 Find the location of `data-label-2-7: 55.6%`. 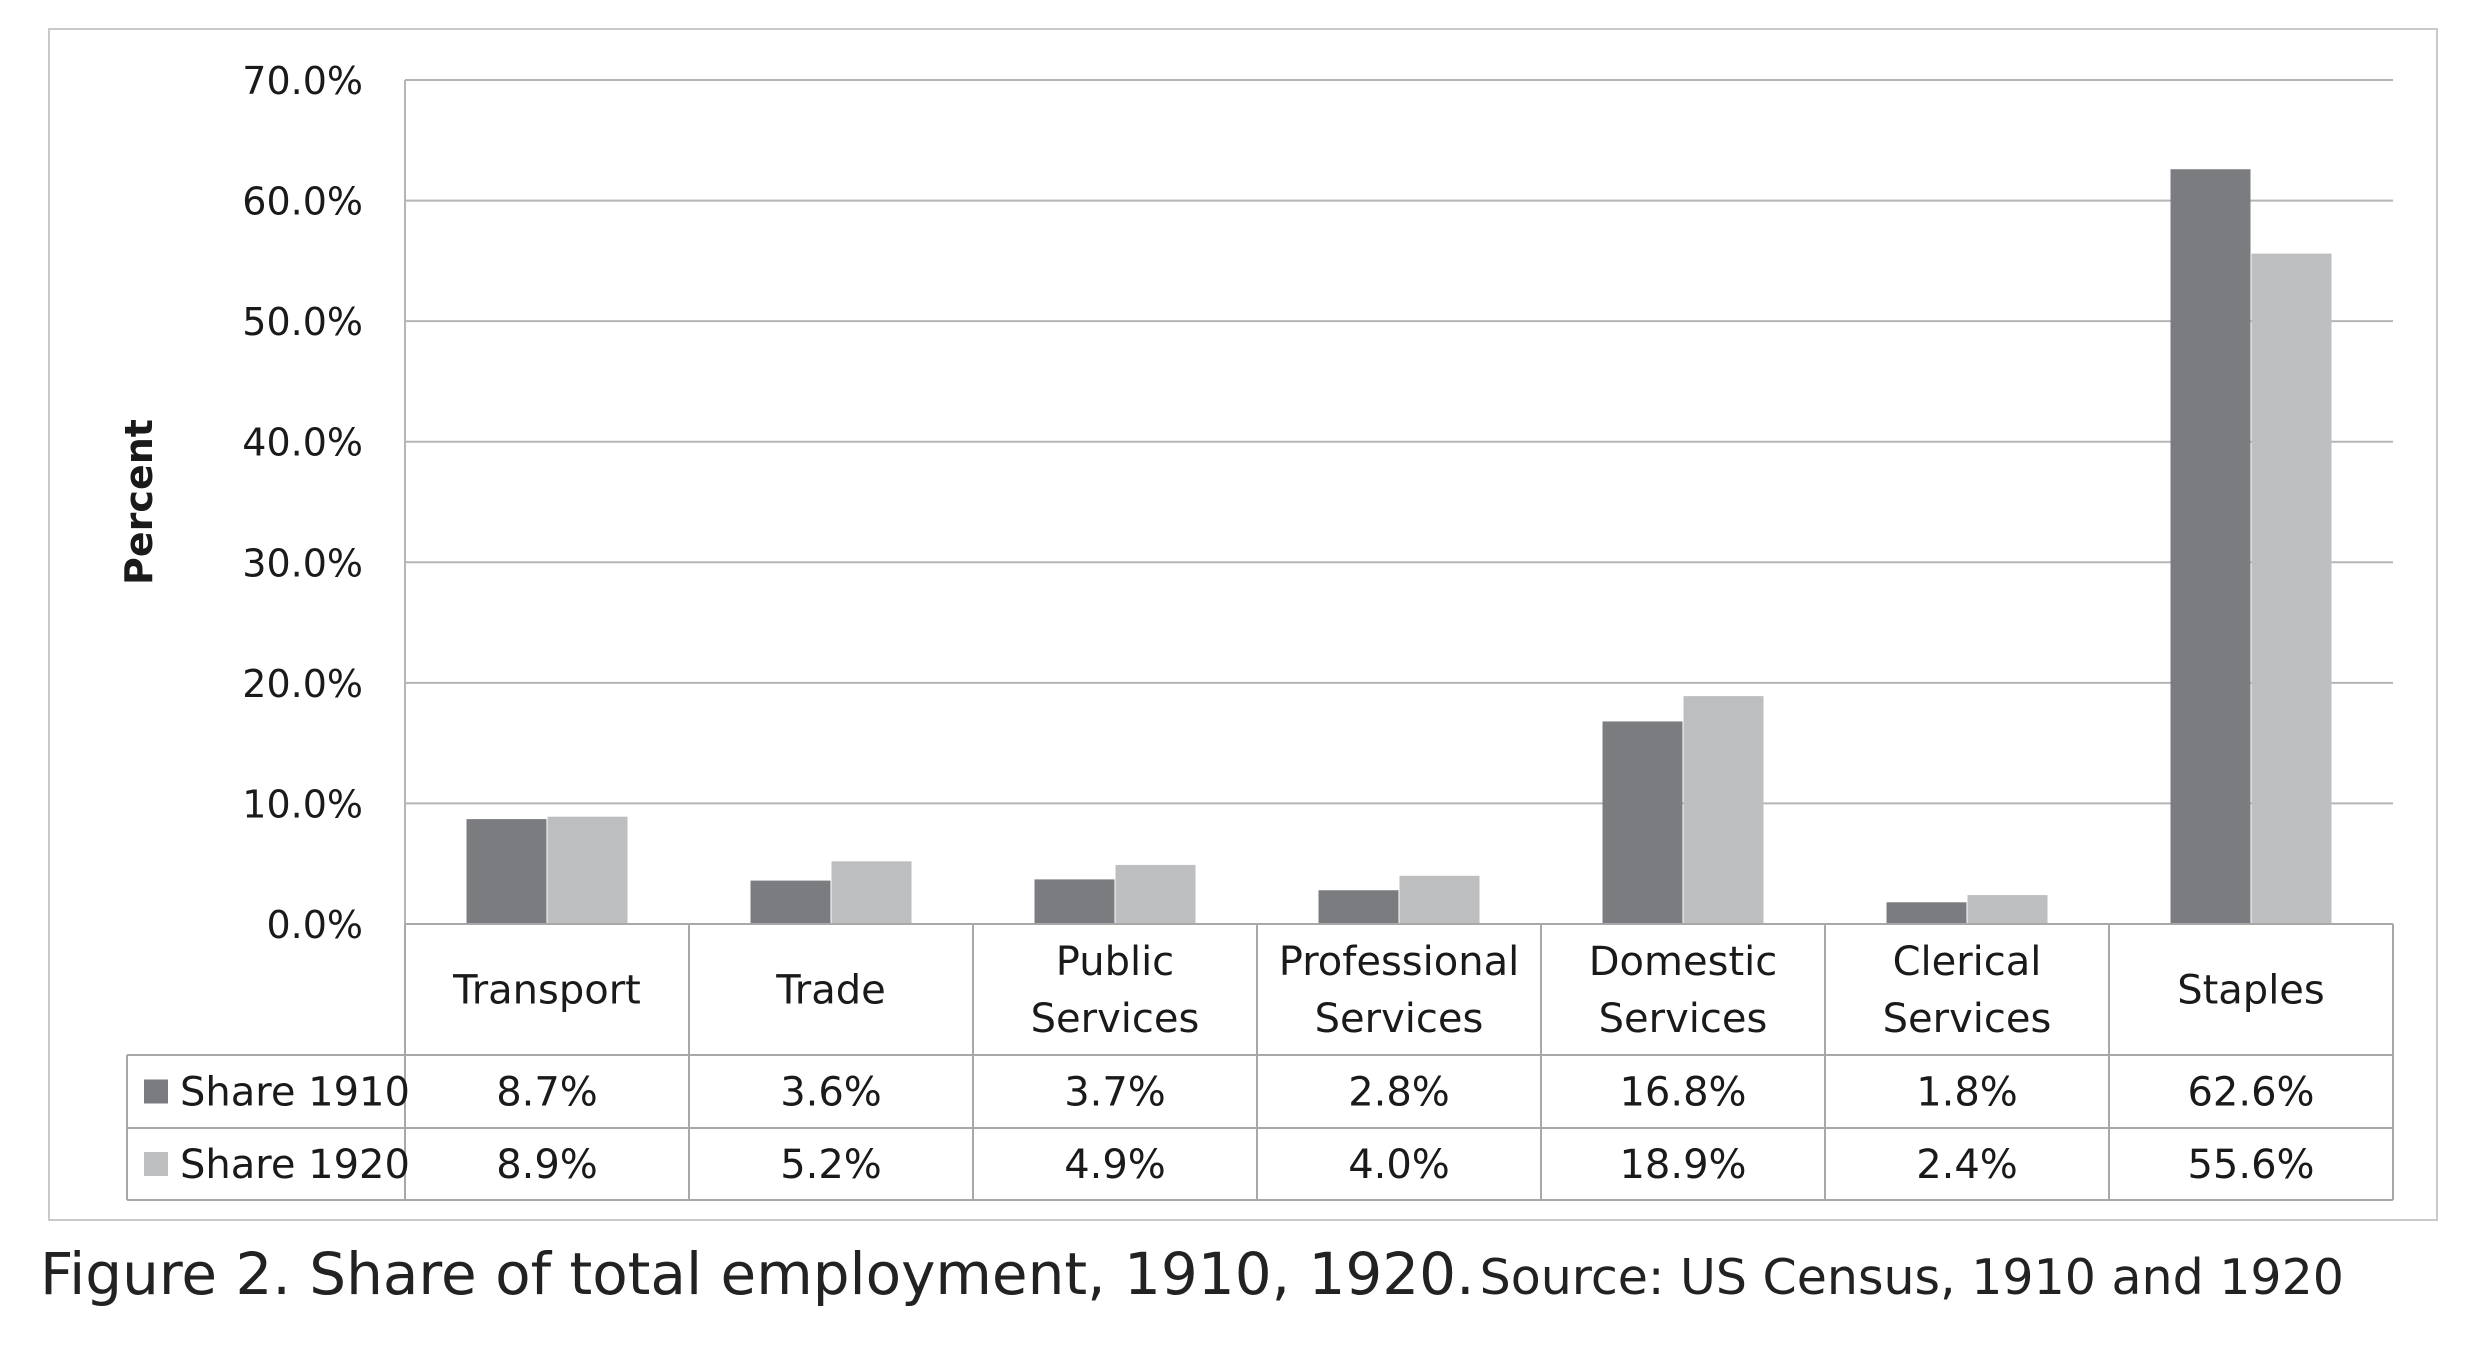

data-label-2-7: 55.6% is located at coordinates (2250, 1165).